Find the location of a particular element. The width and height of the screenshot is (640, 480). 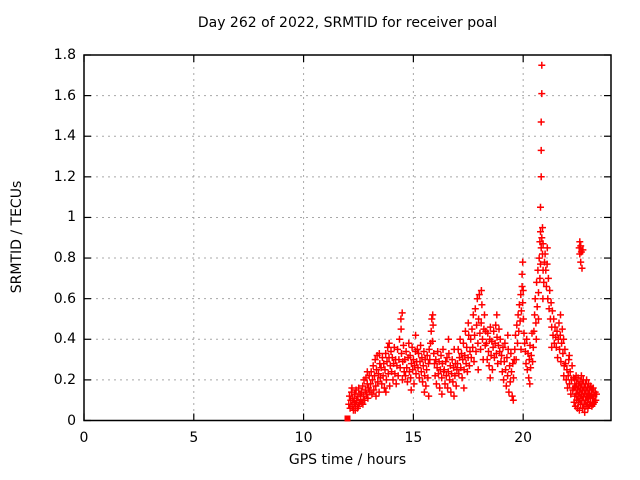

y-tick-label: 1.8 is located at coordinates (64, 55).